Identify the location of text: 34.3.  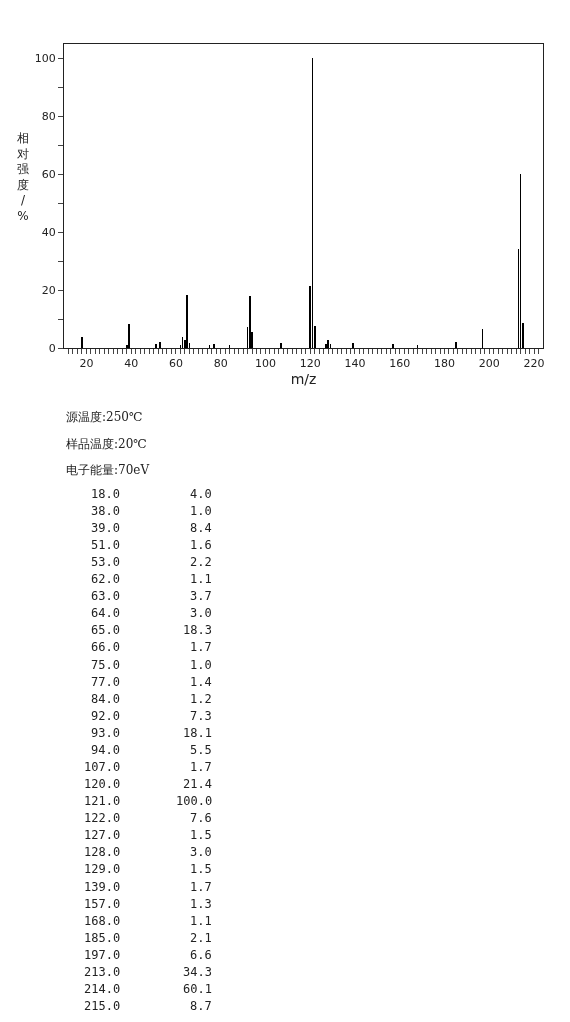
(197, 972).